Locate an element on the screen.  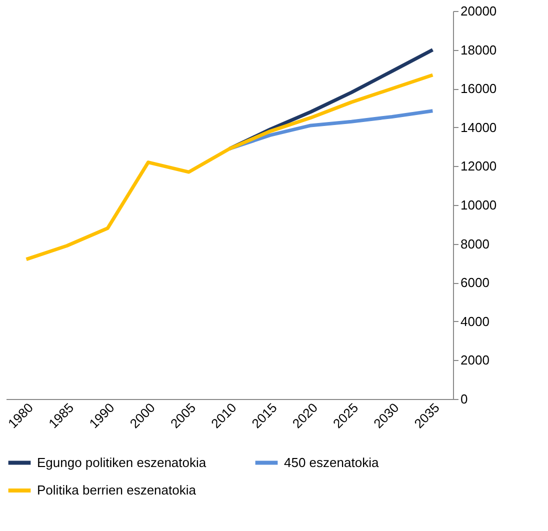
y-tick-label: 8000 is located at coordinates (475, 244).